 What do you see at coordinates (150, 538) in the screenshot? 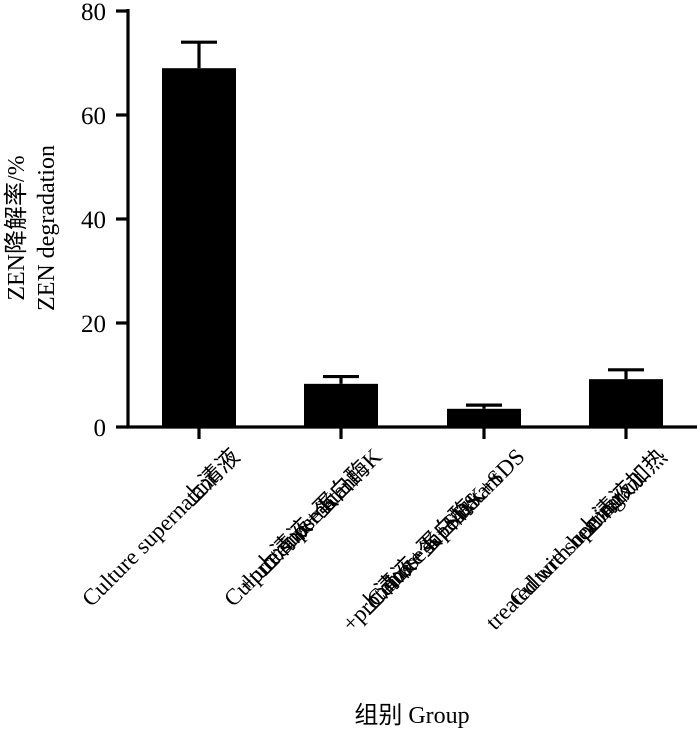
I see `x-category-label: Culture supernatant` at bounding box center [150, 538].